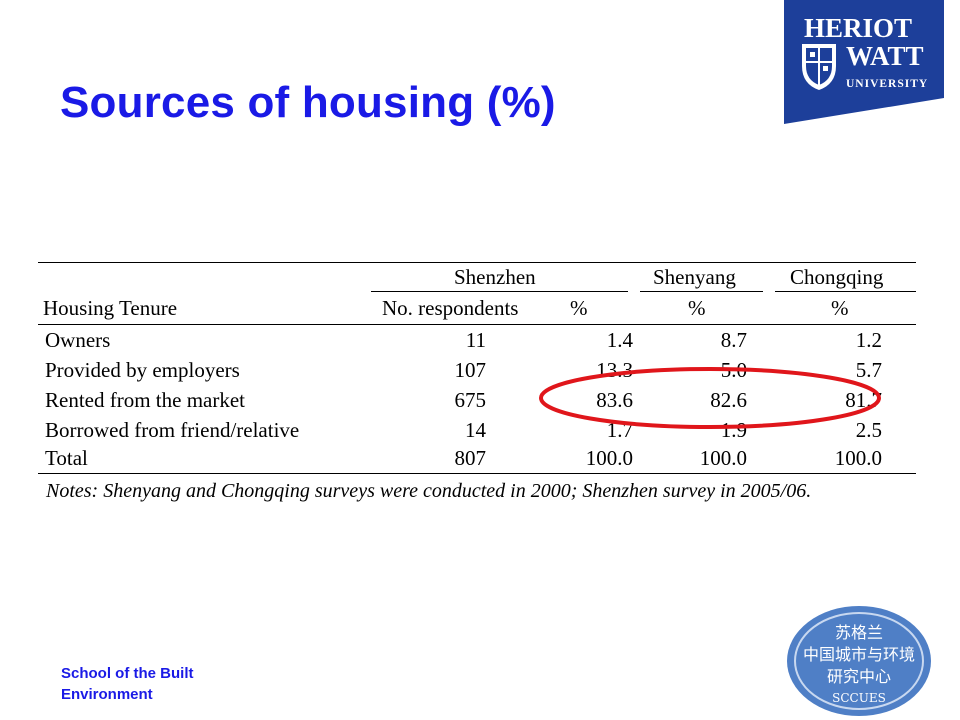 The width and height of the screenshot is (960, 720). I want to click on heriot-watt-logo: HERIOT WATT UNIVERSITY, so click(864, 62).